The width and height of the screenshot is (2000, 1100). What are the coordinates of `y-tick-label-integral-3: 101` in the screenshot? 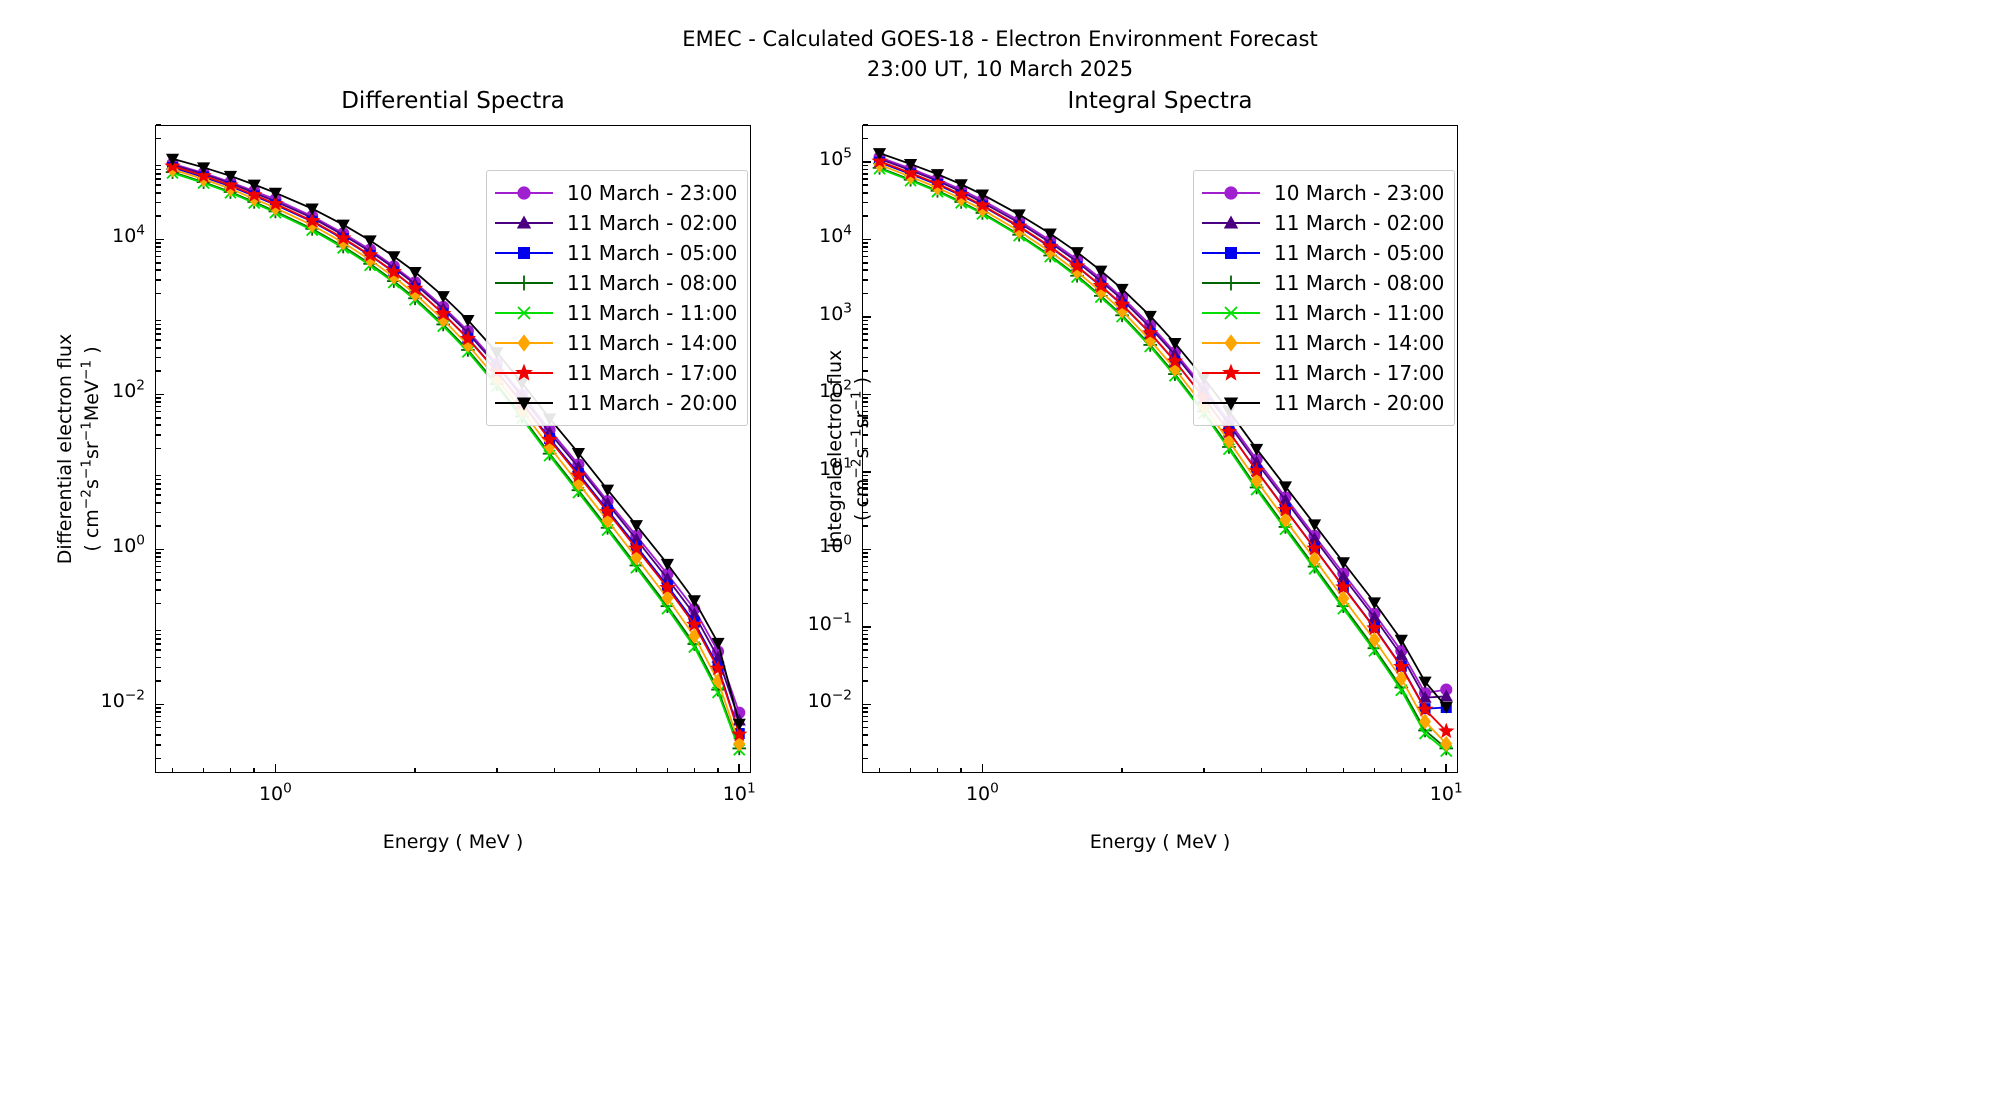 It's located at (835, 467).